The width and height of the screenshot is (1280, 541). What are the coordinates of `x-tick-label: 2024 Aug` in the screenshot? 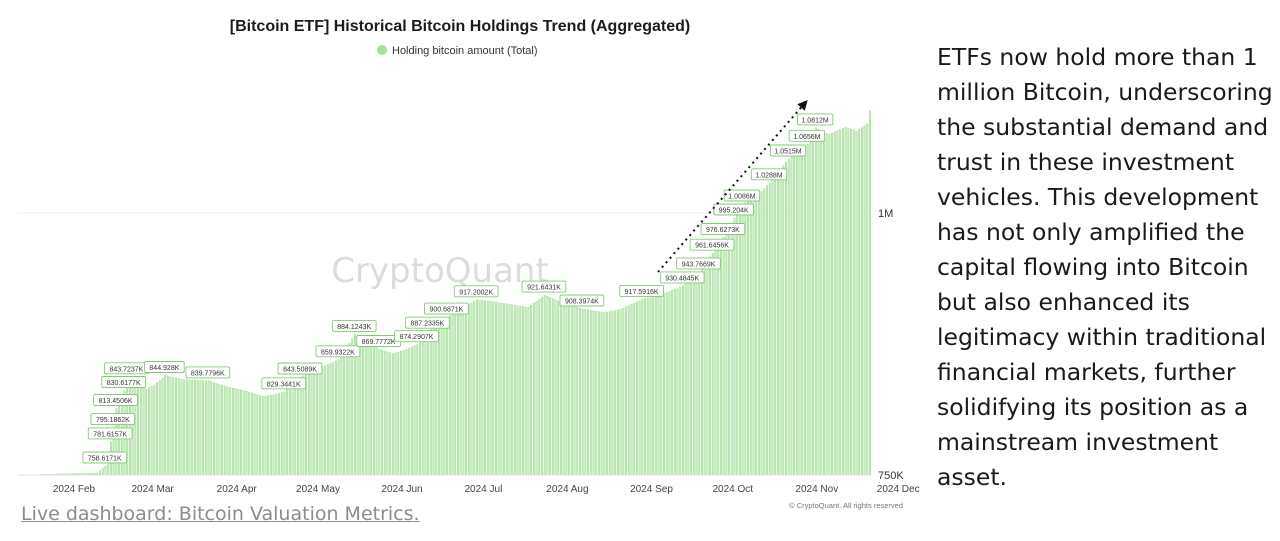 It's located at (567, 489).